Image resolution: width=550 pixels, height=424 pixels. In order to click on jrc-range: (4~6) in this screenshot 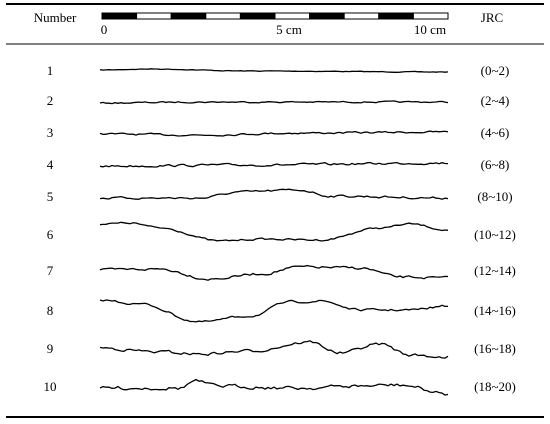, I will do `click(495, 132)`.